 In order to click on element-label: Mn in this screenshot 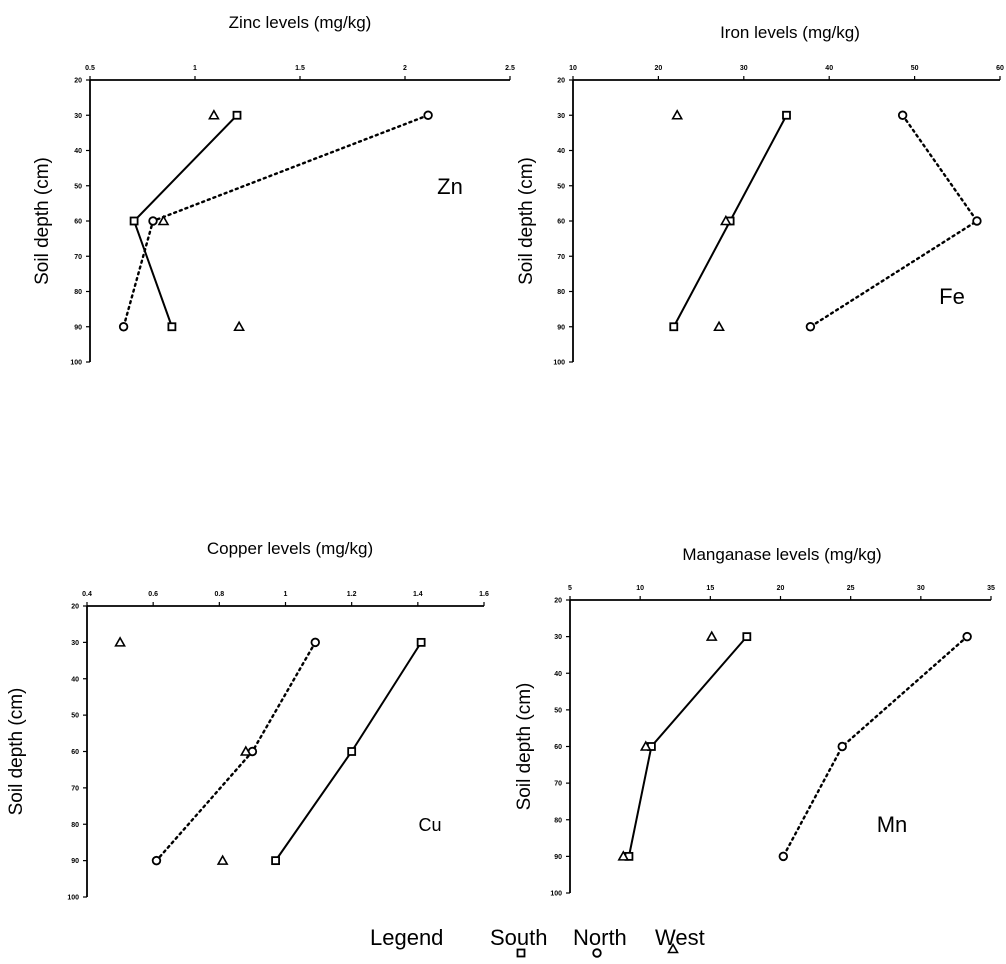, I will do `click(892, 824)`.